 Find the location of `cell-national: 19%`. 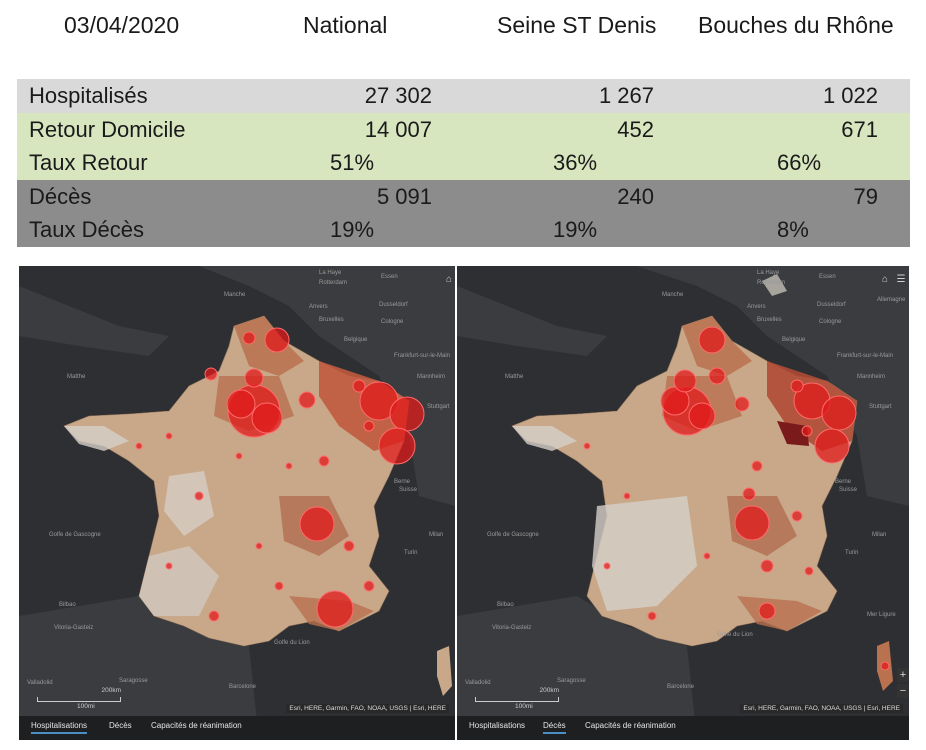

cell-national: 19% is located at coordinates (352, 229).